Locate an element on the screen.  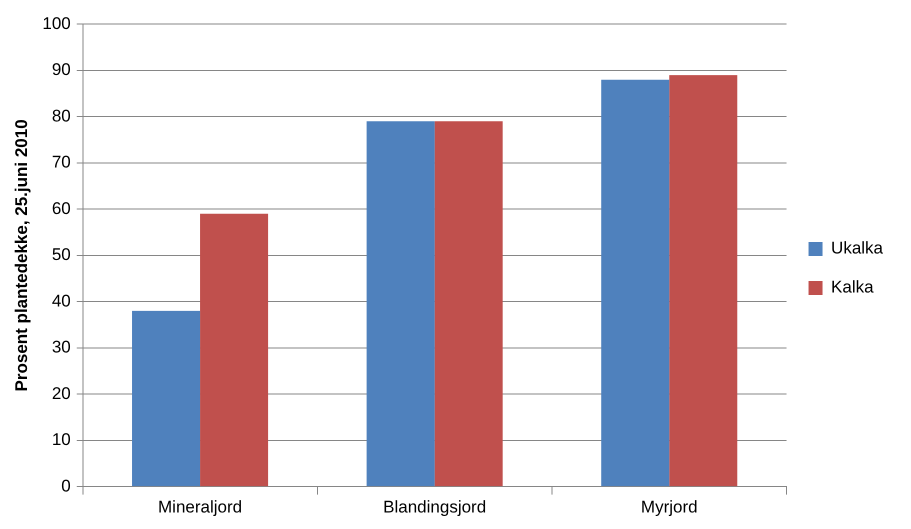
legend-label: Kalka is located at coordinates (852, 287).